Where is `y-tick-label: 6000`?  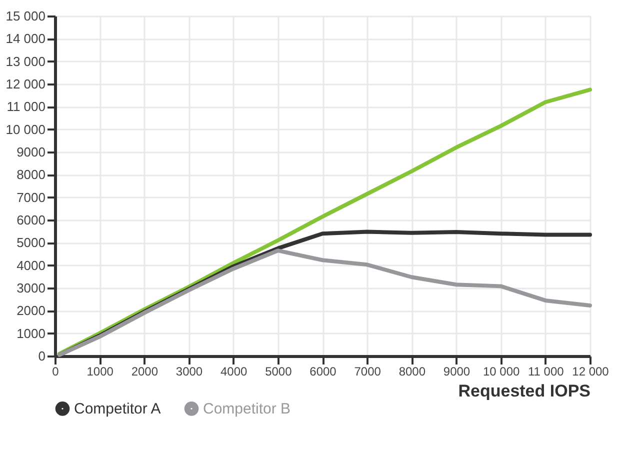 y-tick-label: 6000 is located at coordinates (31, 220).